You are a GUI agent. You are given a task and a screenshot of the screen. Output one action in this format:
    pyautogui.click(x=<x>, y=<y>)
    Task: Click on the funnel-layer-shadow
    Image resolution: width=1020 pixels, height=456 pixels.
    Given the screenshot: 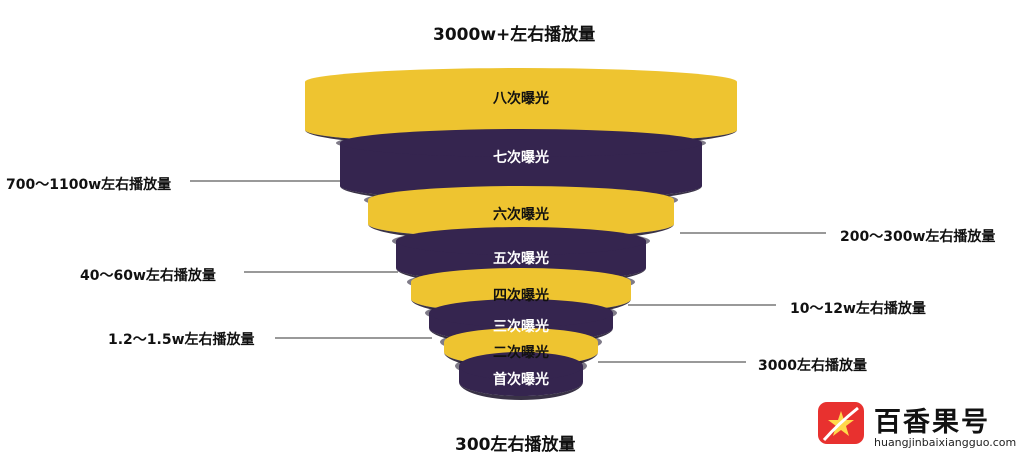 What is the action you would take?
    pyautogui.click(x=521, y=391)
    